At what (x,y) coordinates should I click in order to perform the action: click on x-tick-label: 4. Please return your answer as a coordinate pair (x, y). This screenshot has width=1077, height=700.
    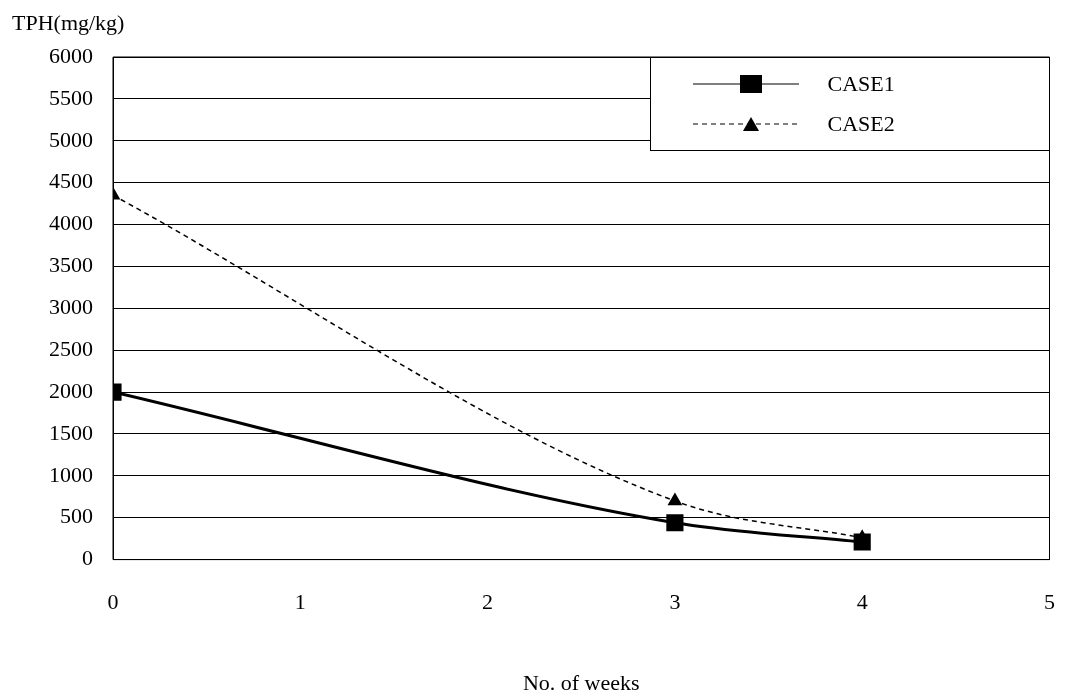
    Looking at the image, I should click on (862, 601).